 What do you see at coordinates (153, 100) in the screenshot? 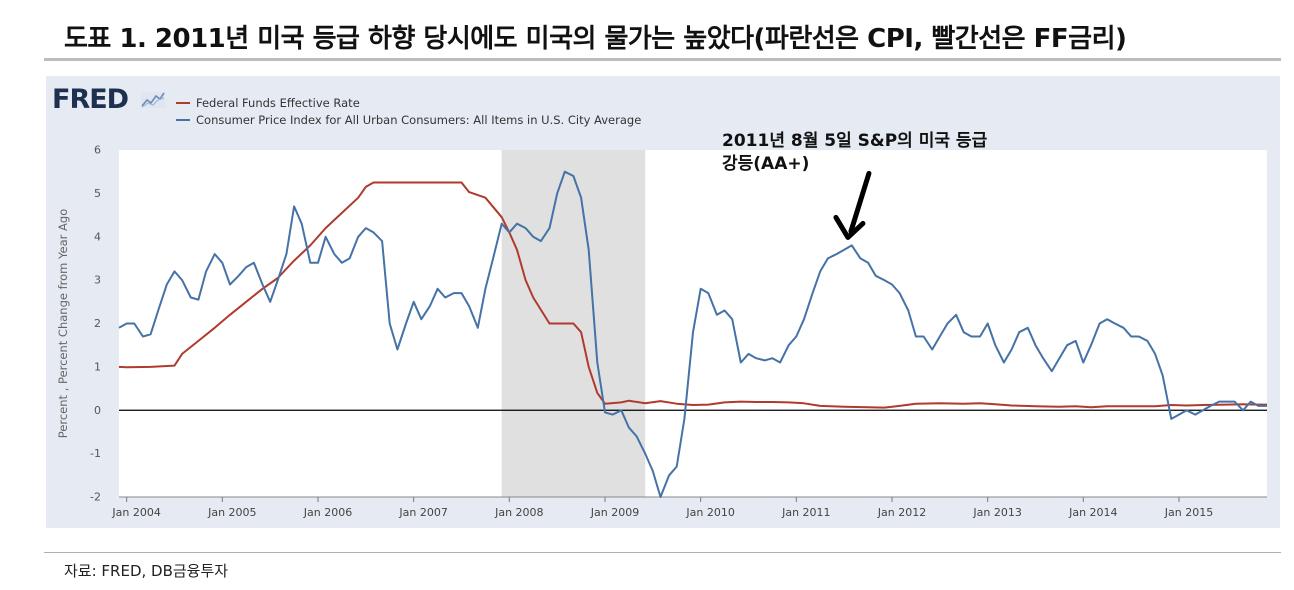
I see `fred-logo-icon` at bounding box center [153, 100].